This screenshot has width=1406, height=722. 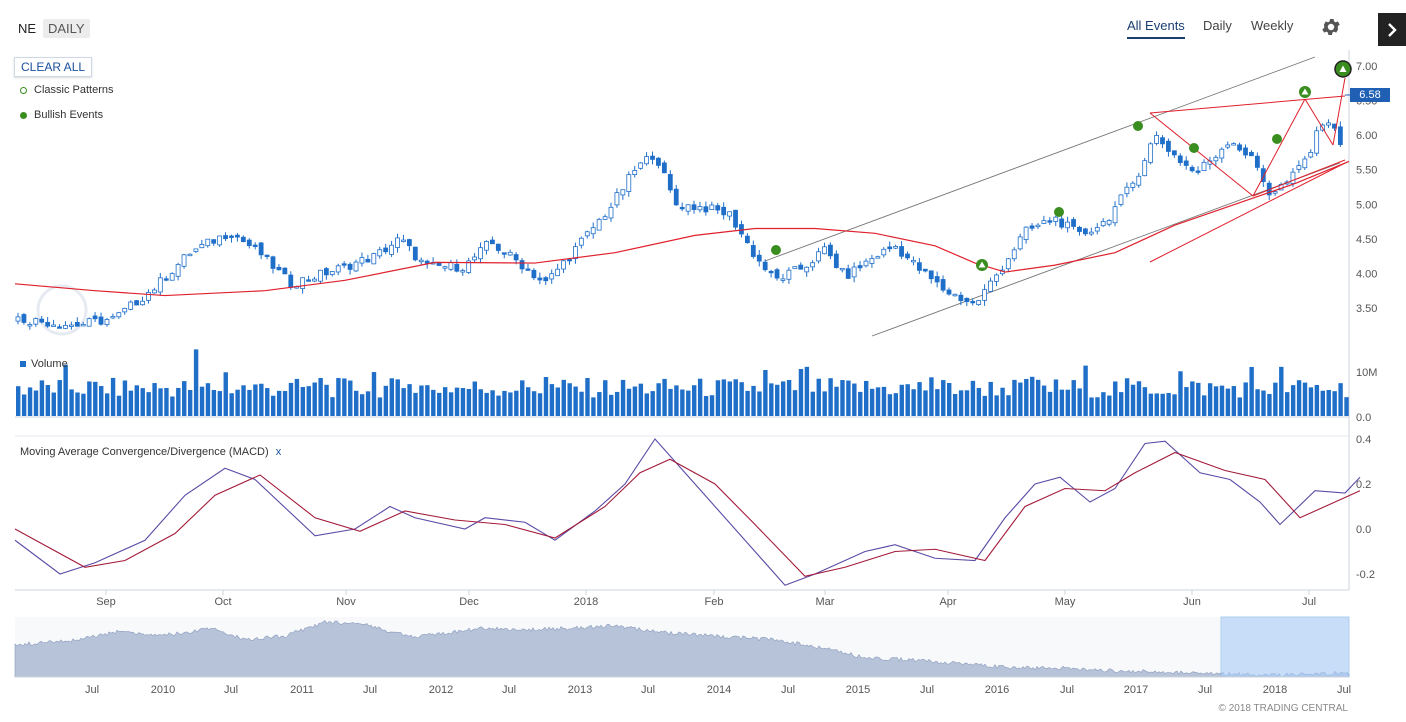 What do you see at coordinates (682, 382) in the screenshot?
I see `volume-bars` at bounding box center [682, 382].